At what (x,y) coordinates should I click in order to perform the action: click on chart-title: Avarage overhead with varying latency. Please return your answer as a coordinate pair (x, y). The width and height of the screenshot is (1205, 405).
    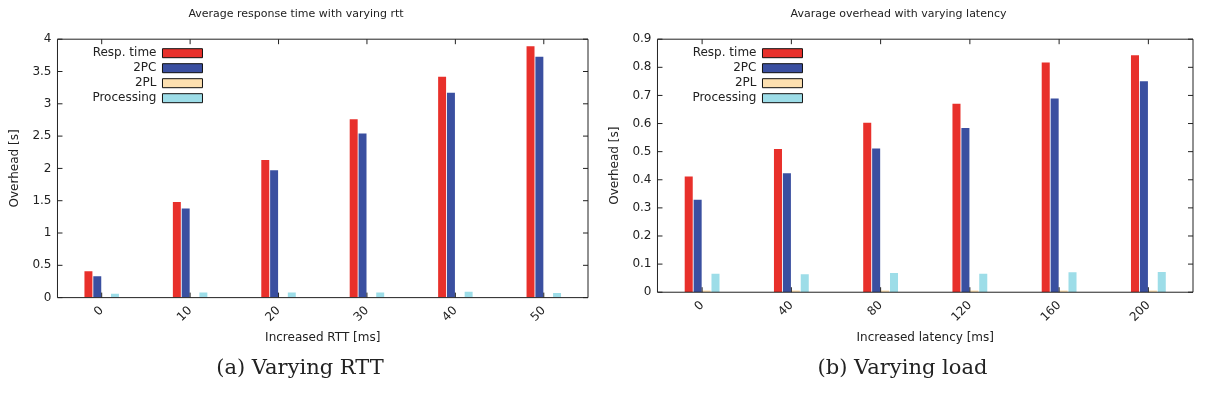
    Looking at the image, I should click on (898, 14).